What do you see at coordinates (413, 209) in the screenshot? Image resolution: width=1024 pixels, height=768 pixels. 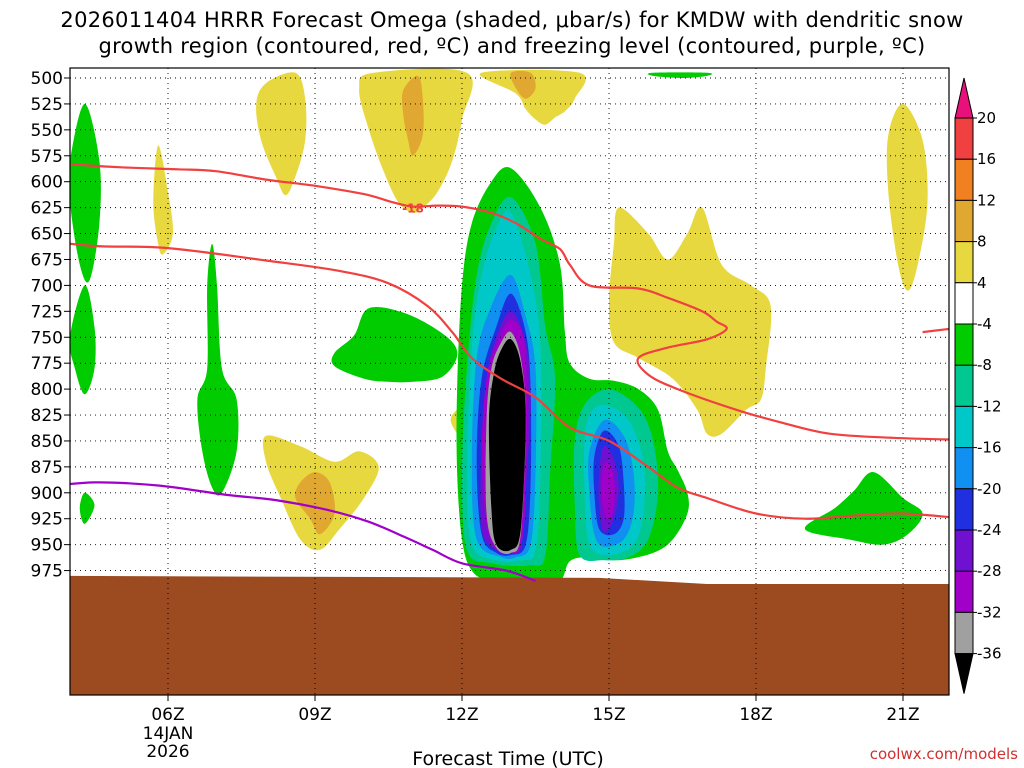 I see `contour-label: -18` at bounding box center [413, 209].